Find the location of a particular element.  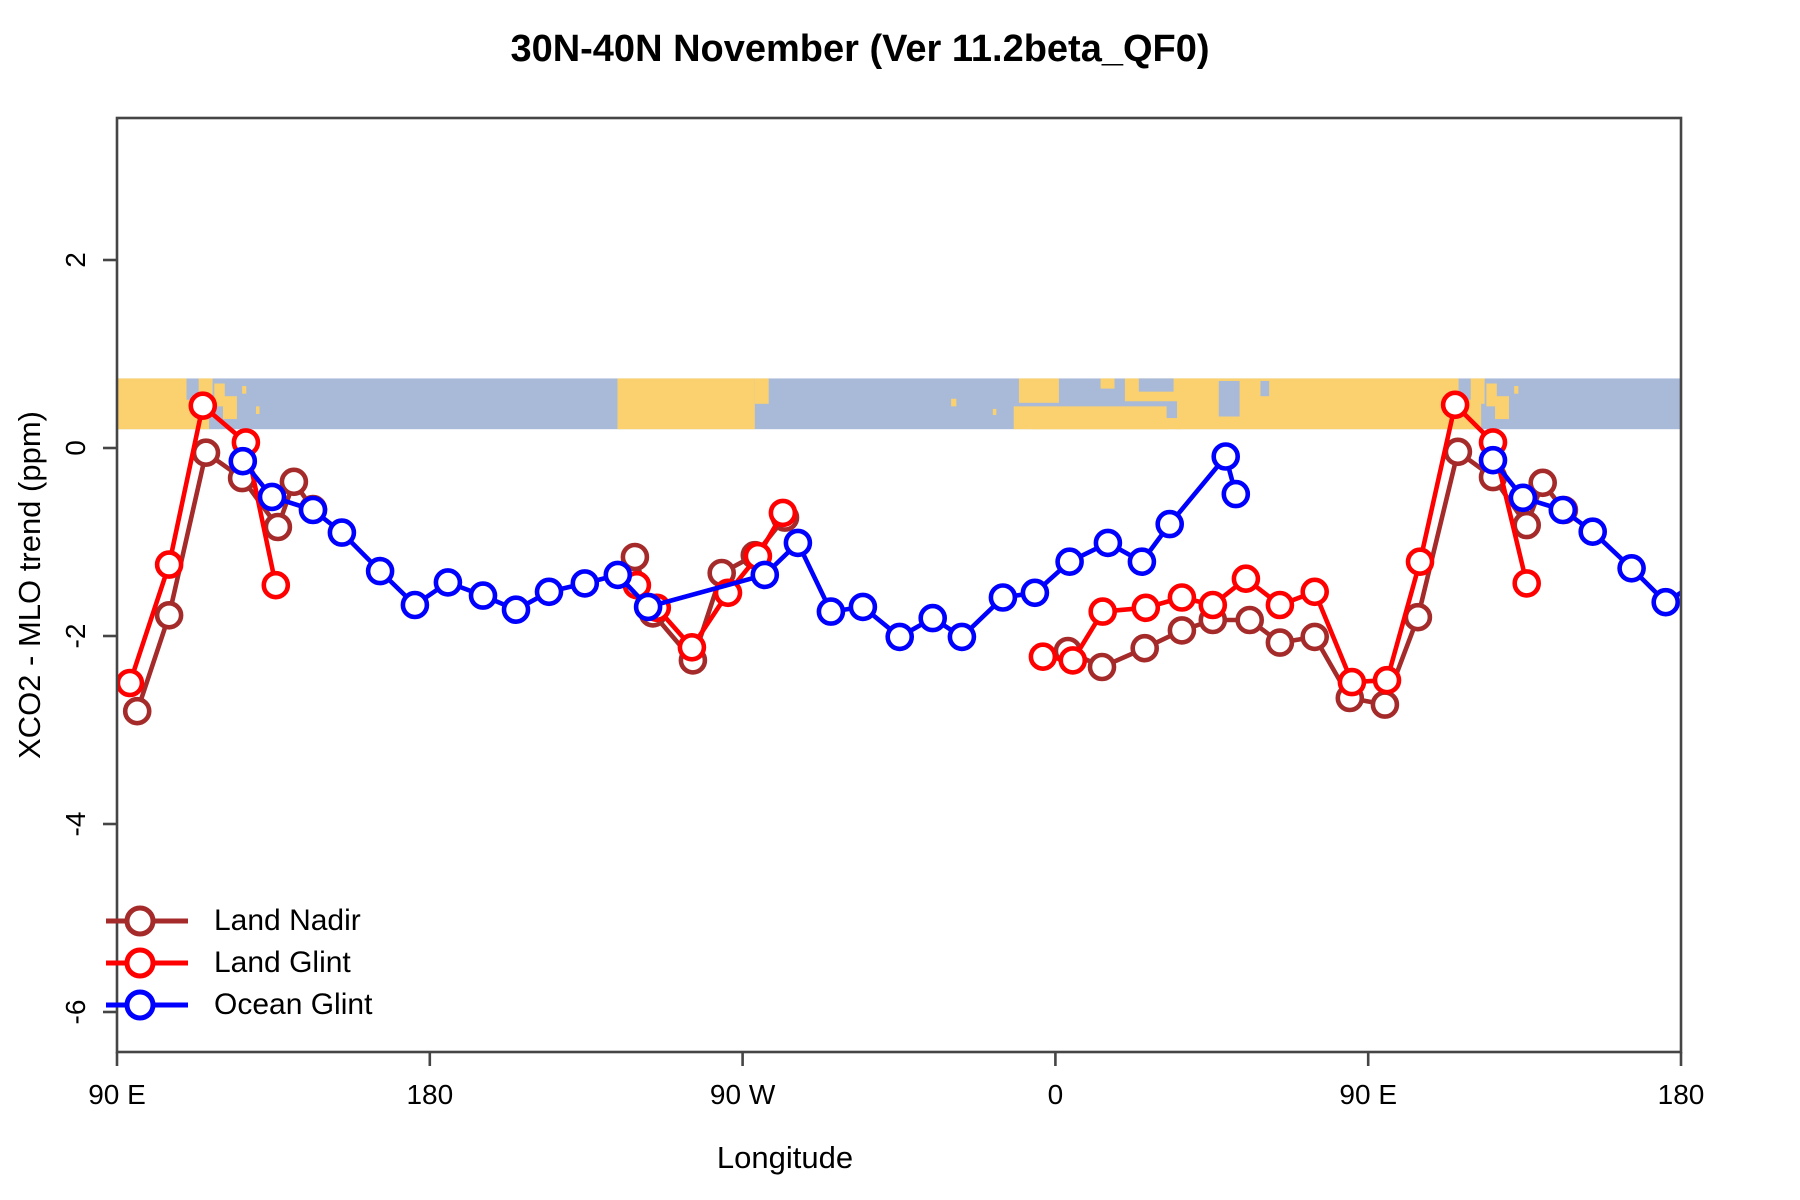

chart-title: 30N-40N November (Ver 11.2beta_QF0) is located at coordinates (860, 49).